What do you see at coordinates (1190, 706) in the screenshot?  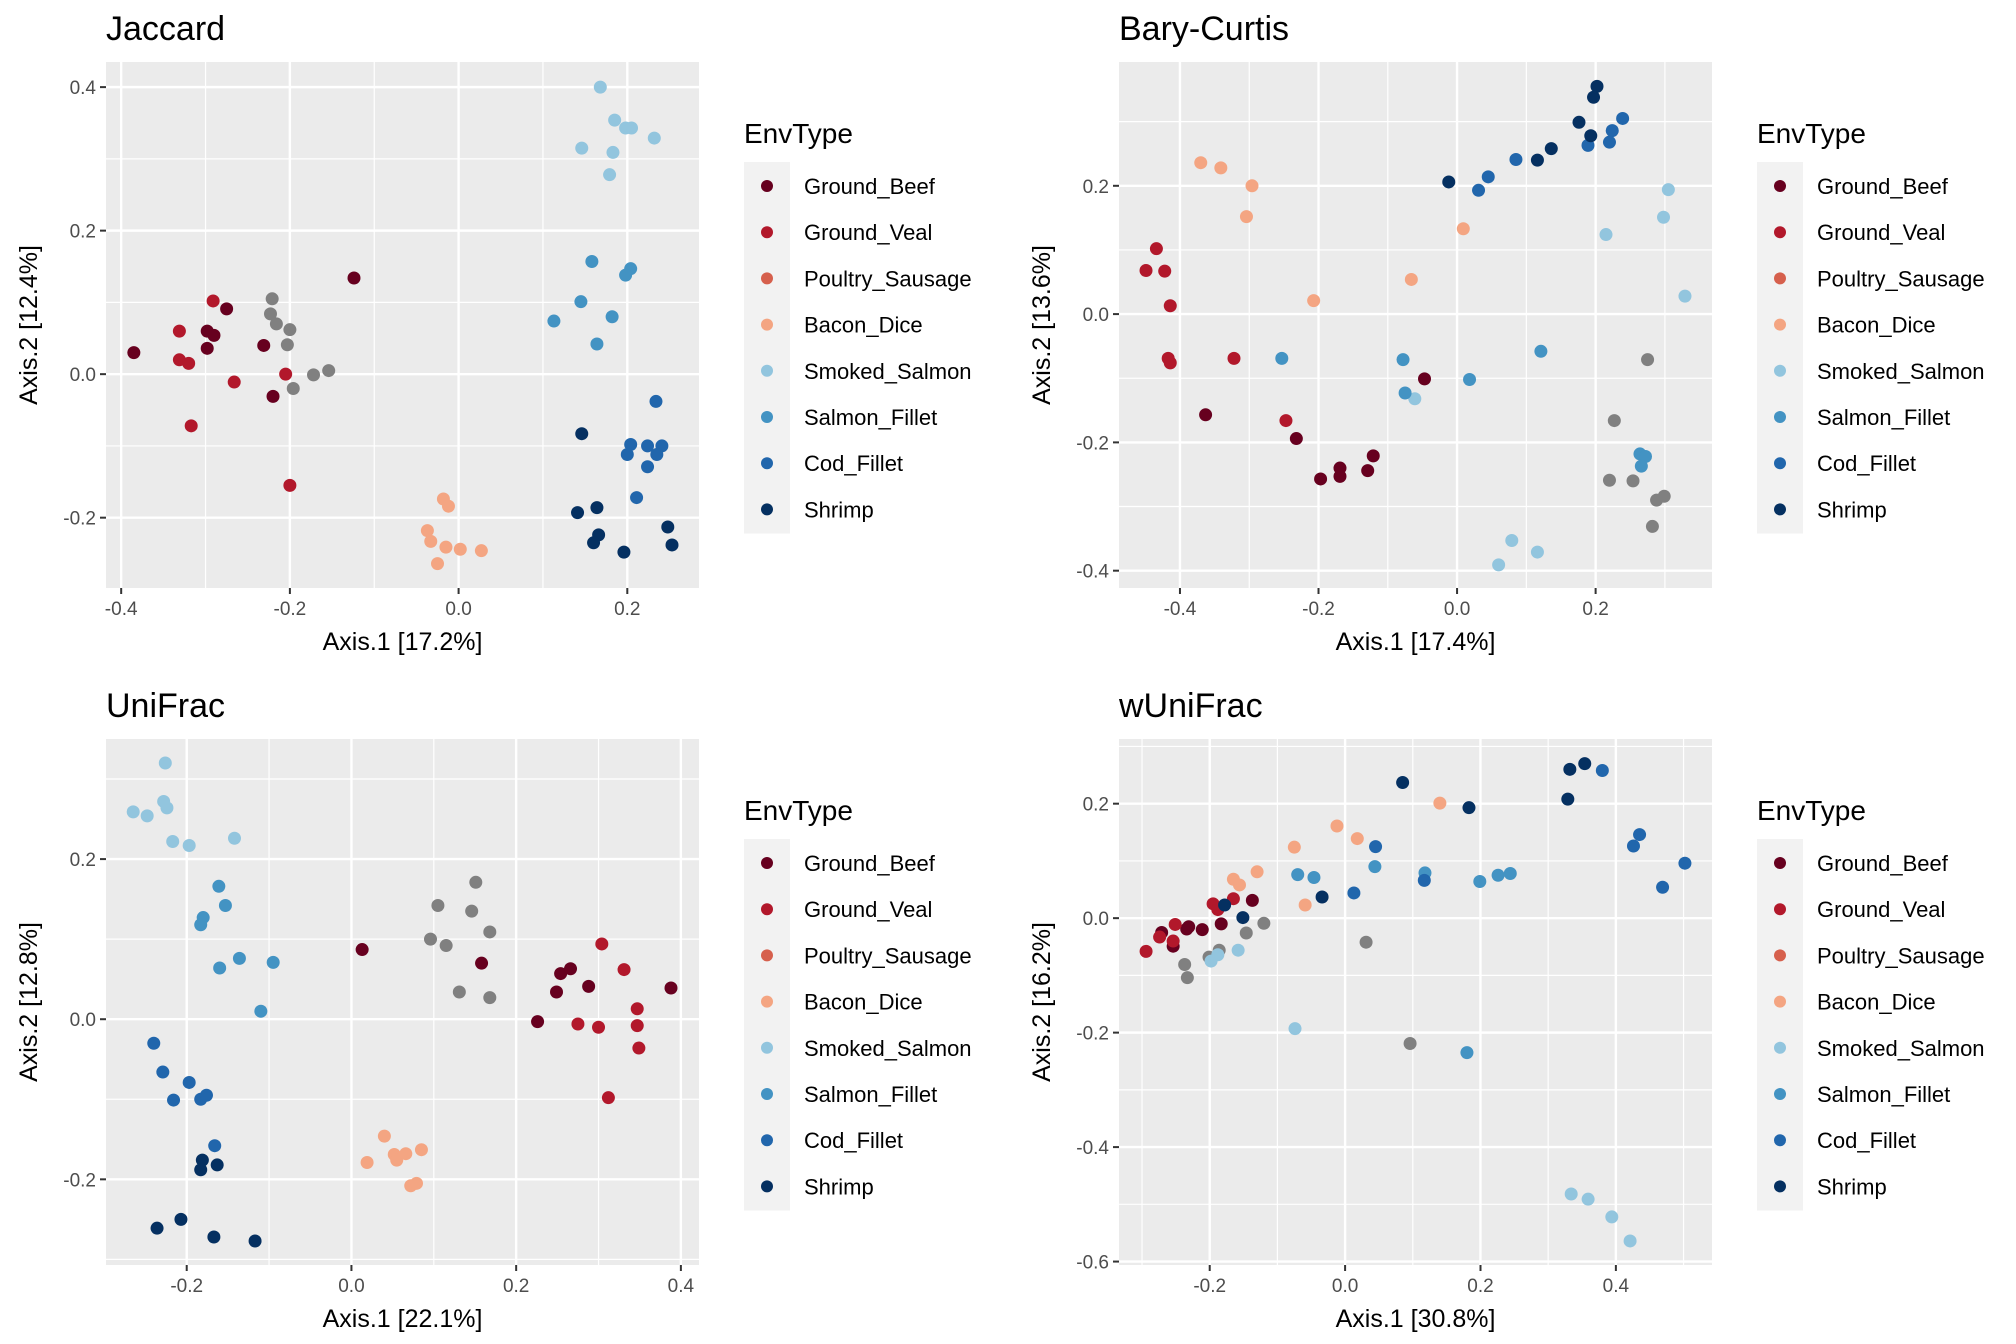 I see `panel-title: wUniFrac` at bounding box center [1190, 706].